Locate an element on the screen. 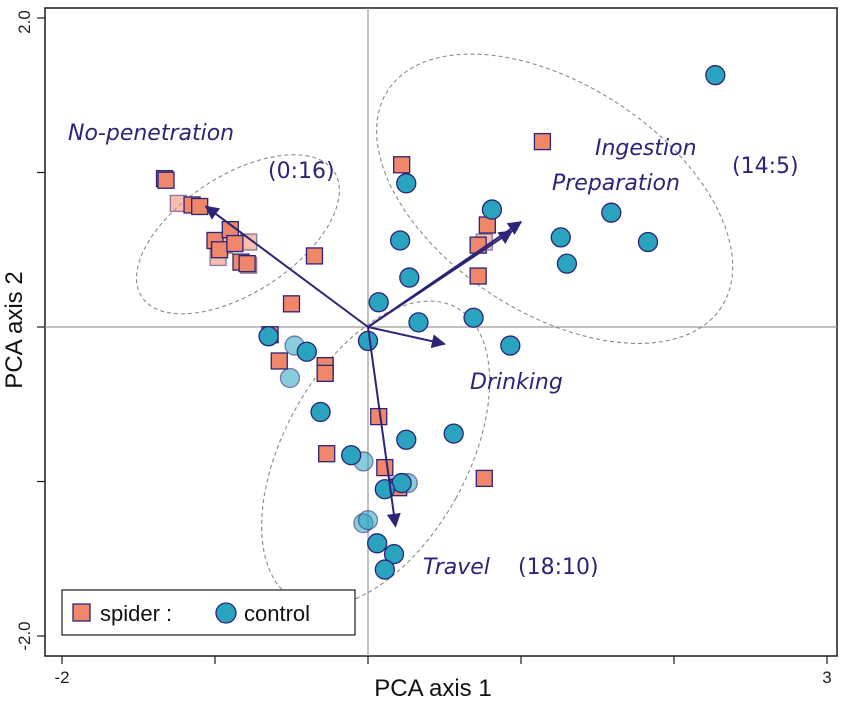  x-tick-label-min: -2 is located at coordinates (61, 677).